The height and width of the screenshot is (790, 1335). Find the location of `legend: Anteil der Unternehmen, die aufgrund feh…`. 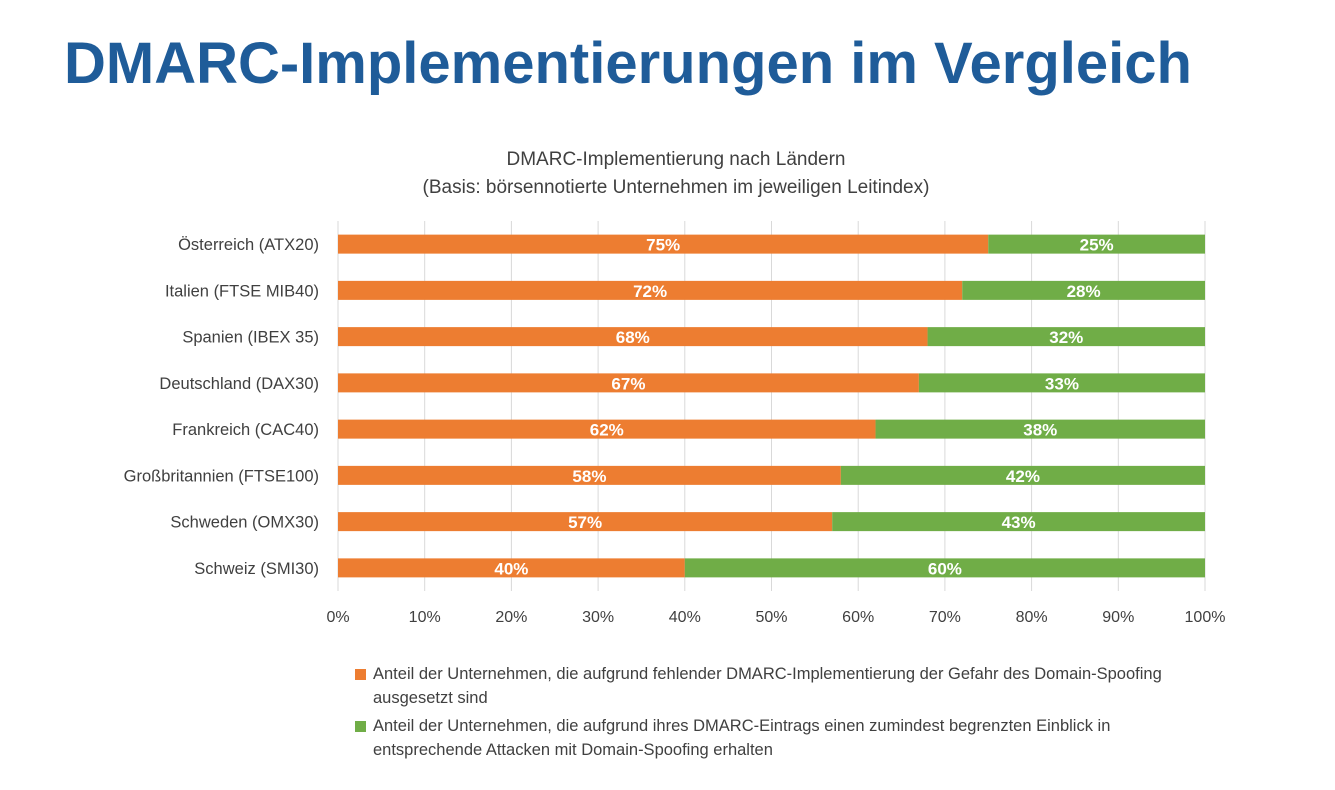

legend: Anteil der Unternehmen, die aufgrund feh… is located at coordinates (785, 714).